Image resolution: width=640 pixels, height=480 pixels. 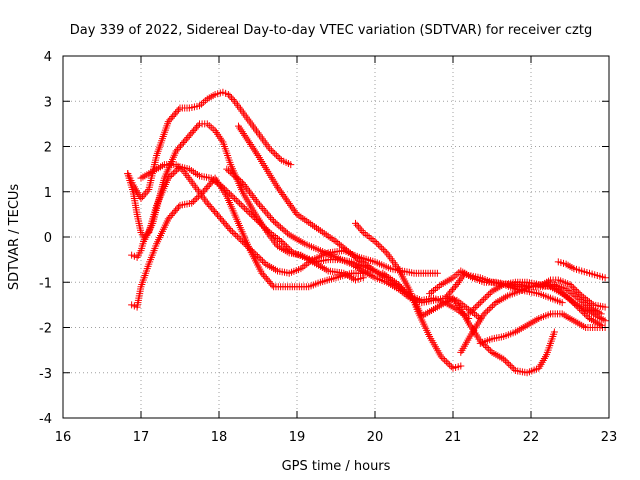 What do you see at coordinates (531, 437) in the screenshot?
I see `x-tick-label: 22` at bounding box center [531, 437].